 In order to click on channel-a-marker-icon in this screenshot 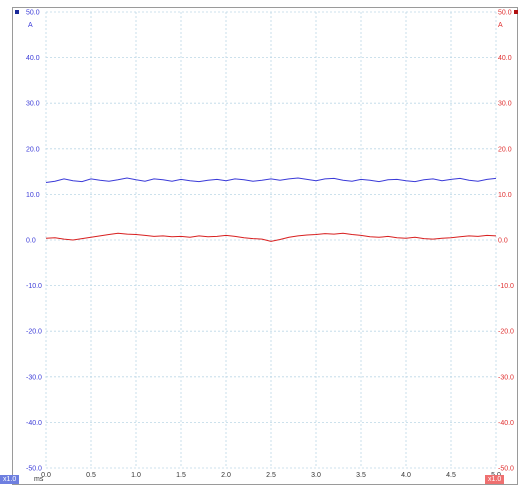, I will do `click(17, 12)`.